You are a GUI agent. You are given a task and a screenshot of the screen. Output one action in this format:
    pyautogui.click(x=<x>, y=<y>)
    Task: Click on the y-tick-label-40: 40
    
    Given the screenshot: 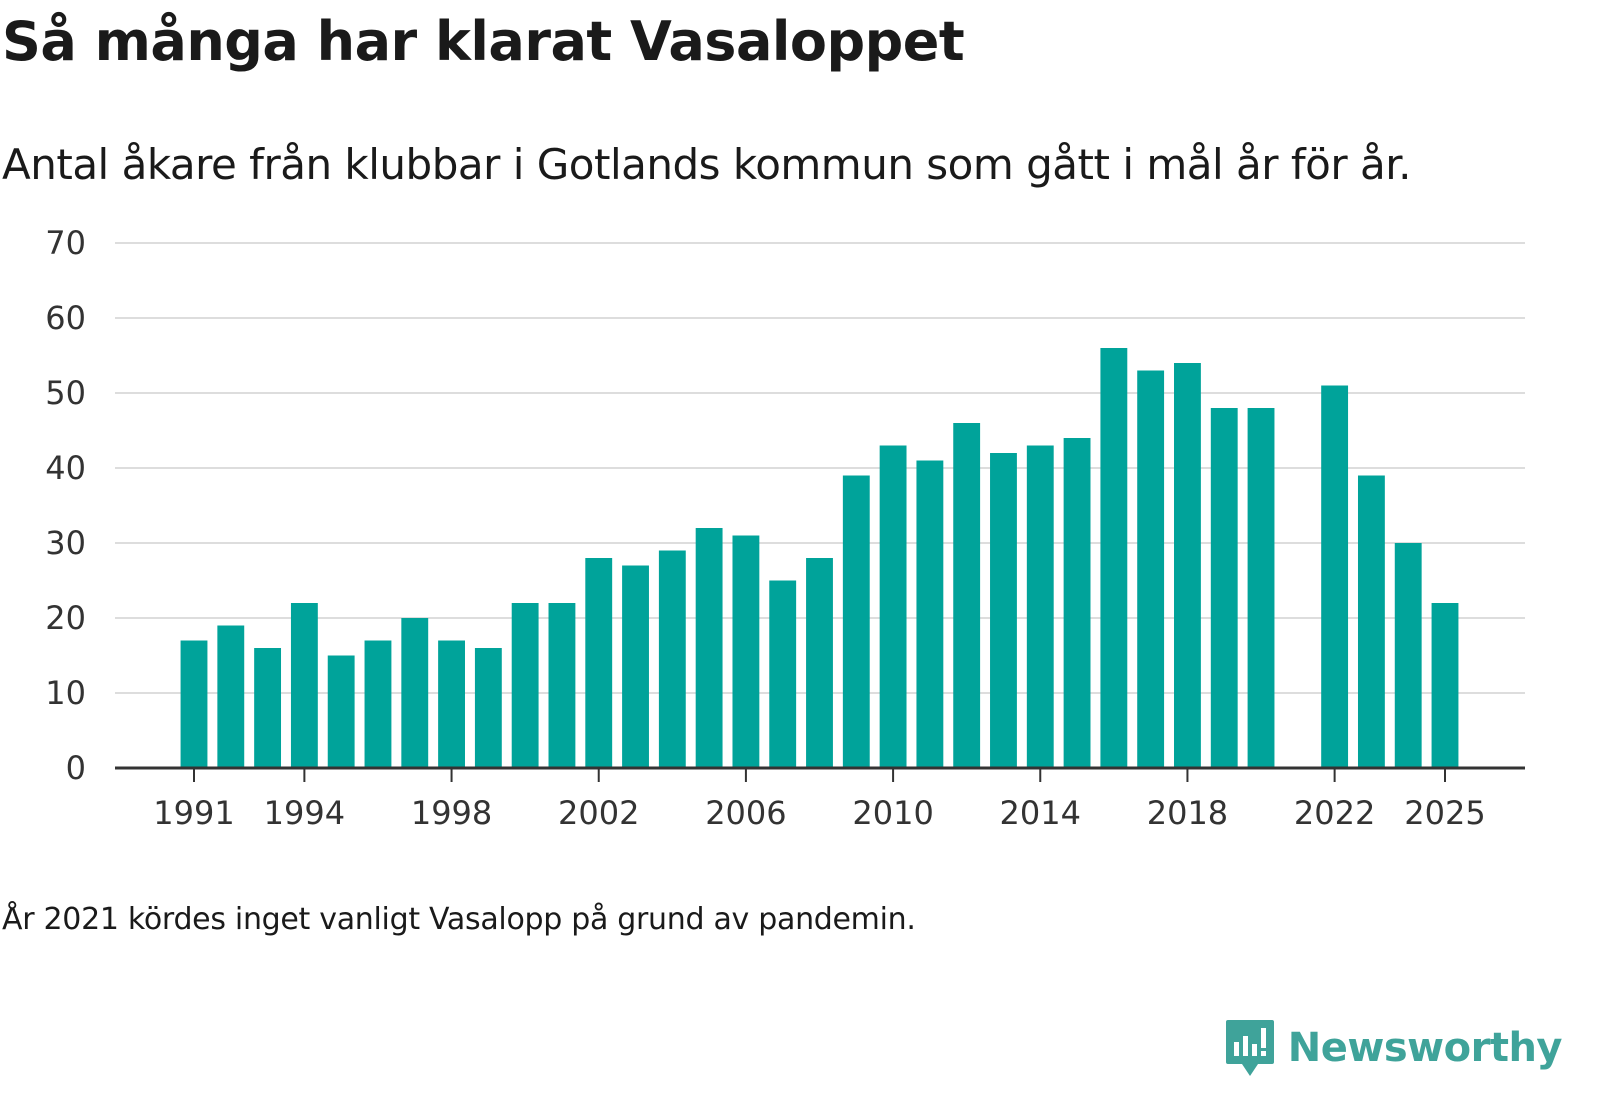 What is the action you would take?
    pyautogui.click(x=65, y=468)
    